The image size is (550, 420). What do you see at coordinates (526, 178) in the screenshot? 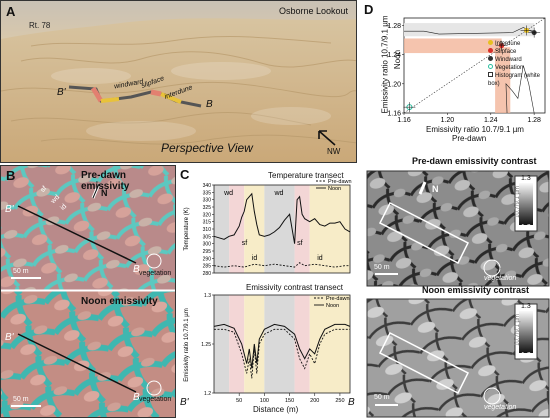
I see `bar-top-1: 1.3` at bounding box center [526, 178].